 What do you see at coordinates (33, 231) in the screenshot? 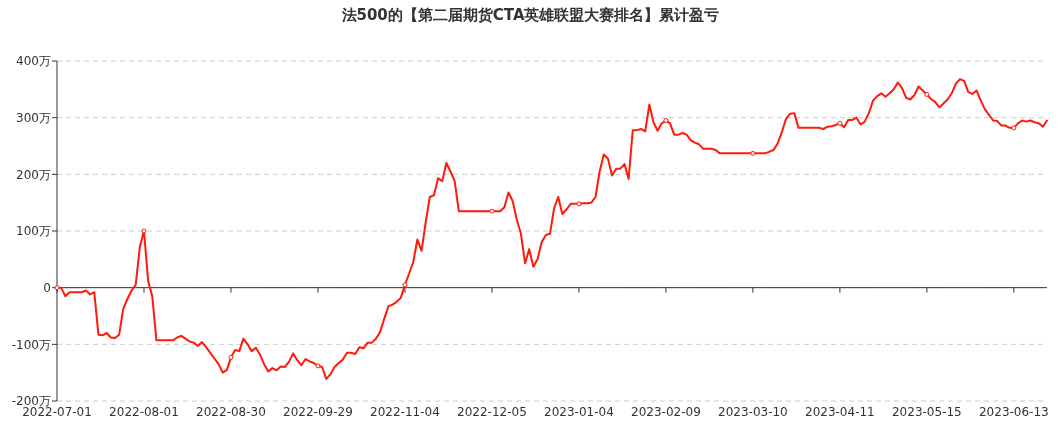
I see `y-tick-label: 100万` at bounding box center [33, 231].